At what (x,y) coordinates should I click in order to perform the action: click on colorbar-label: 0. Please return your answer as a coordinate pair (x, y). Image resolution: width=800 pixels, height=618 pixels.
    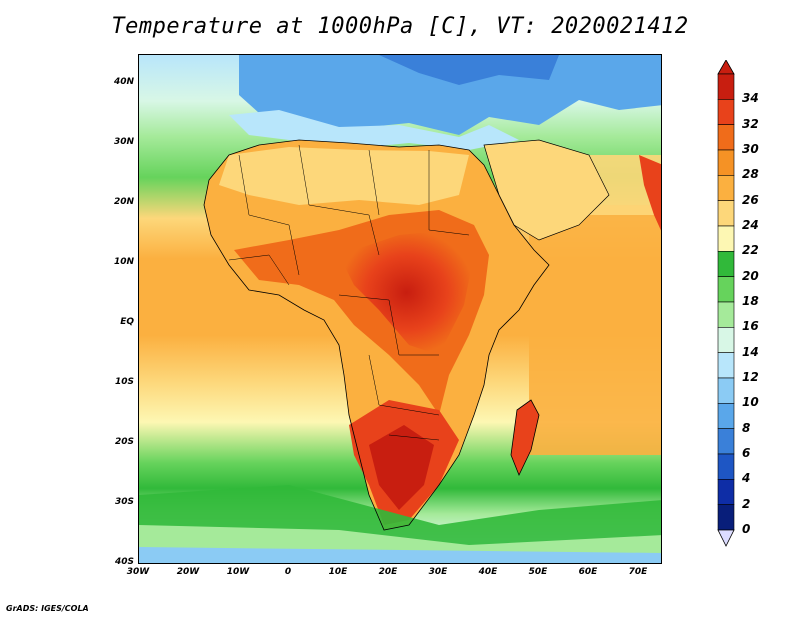
    Looking at the image, I should click on (746, 529).